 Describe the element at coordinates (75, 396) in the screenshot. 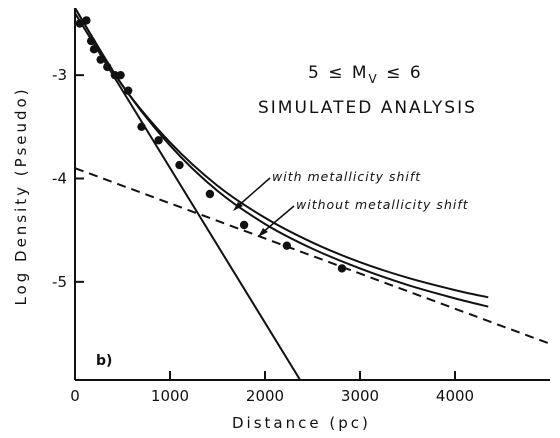

I see `x-tick-label: 0` at that location.